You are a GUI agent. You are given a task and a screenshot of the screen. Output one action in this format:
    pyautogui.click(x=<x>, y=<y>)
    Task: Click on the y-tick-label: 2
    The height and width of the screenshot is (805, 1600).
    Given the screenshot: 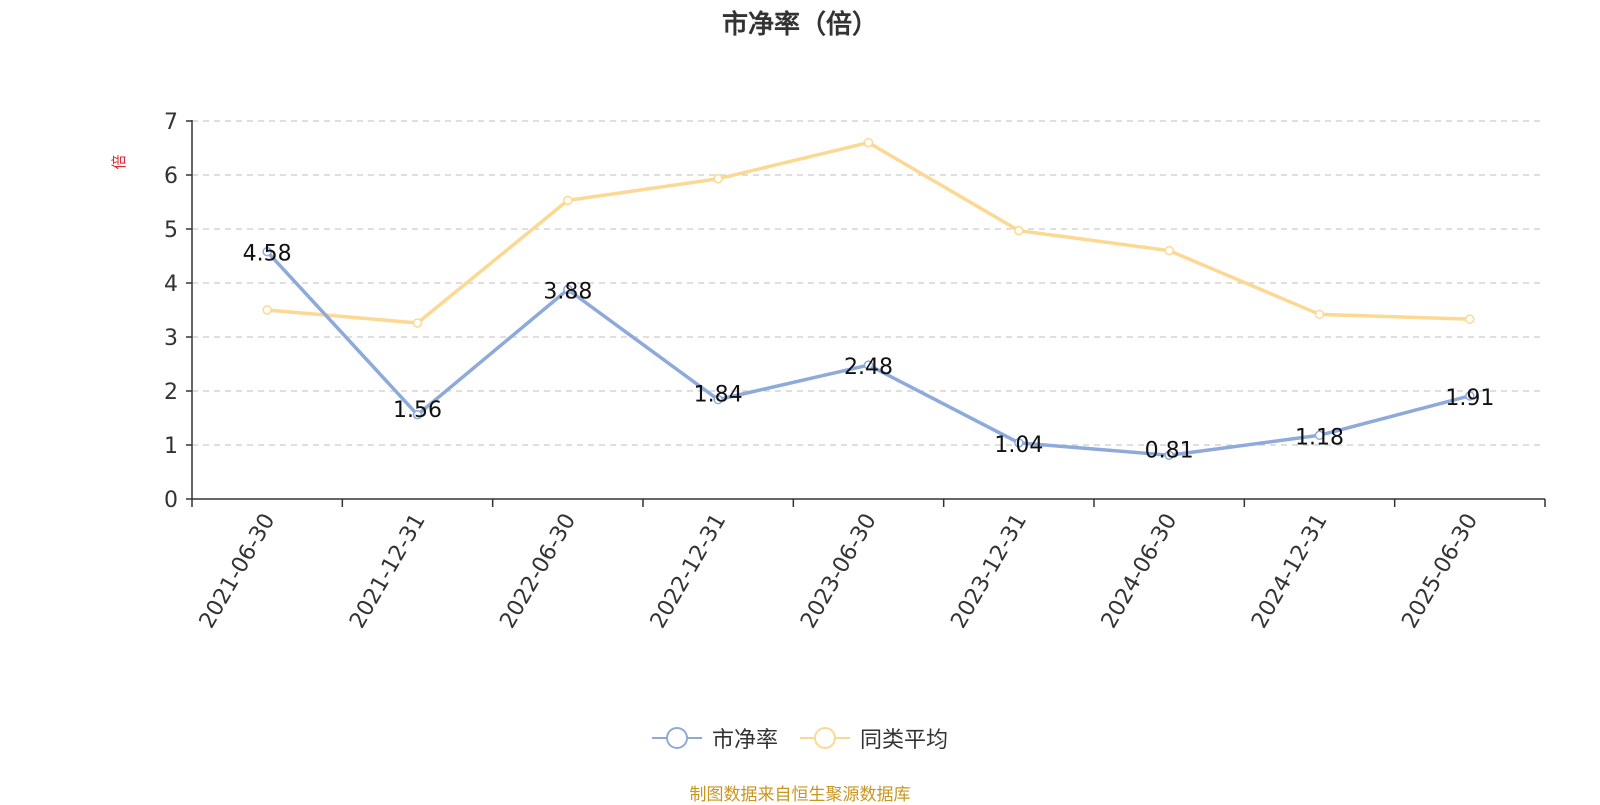 What is the action you would take?
    pyautogui.click(x=171, y=392)
    